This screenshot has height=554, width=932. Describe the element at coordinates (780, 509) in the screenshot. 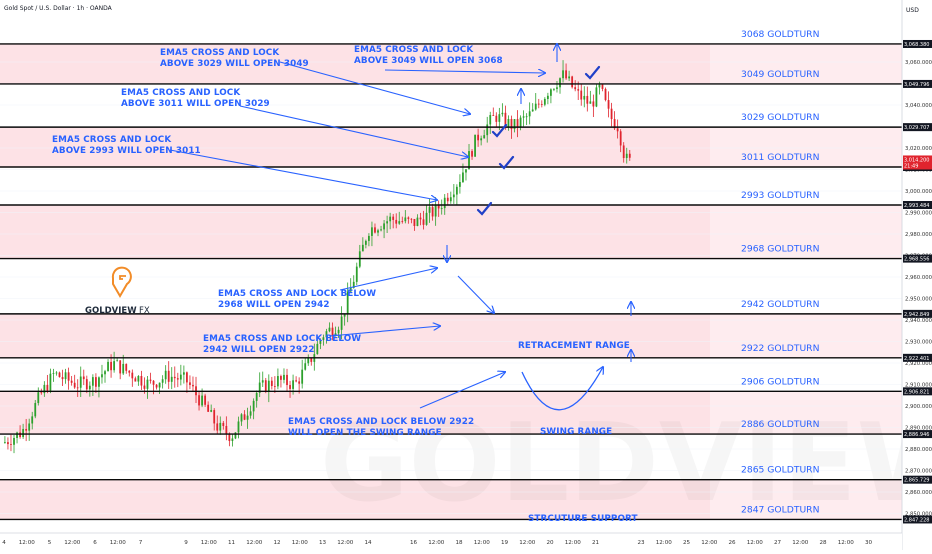

I see `level-label-11: 2847 GOLDTURN` at that location.